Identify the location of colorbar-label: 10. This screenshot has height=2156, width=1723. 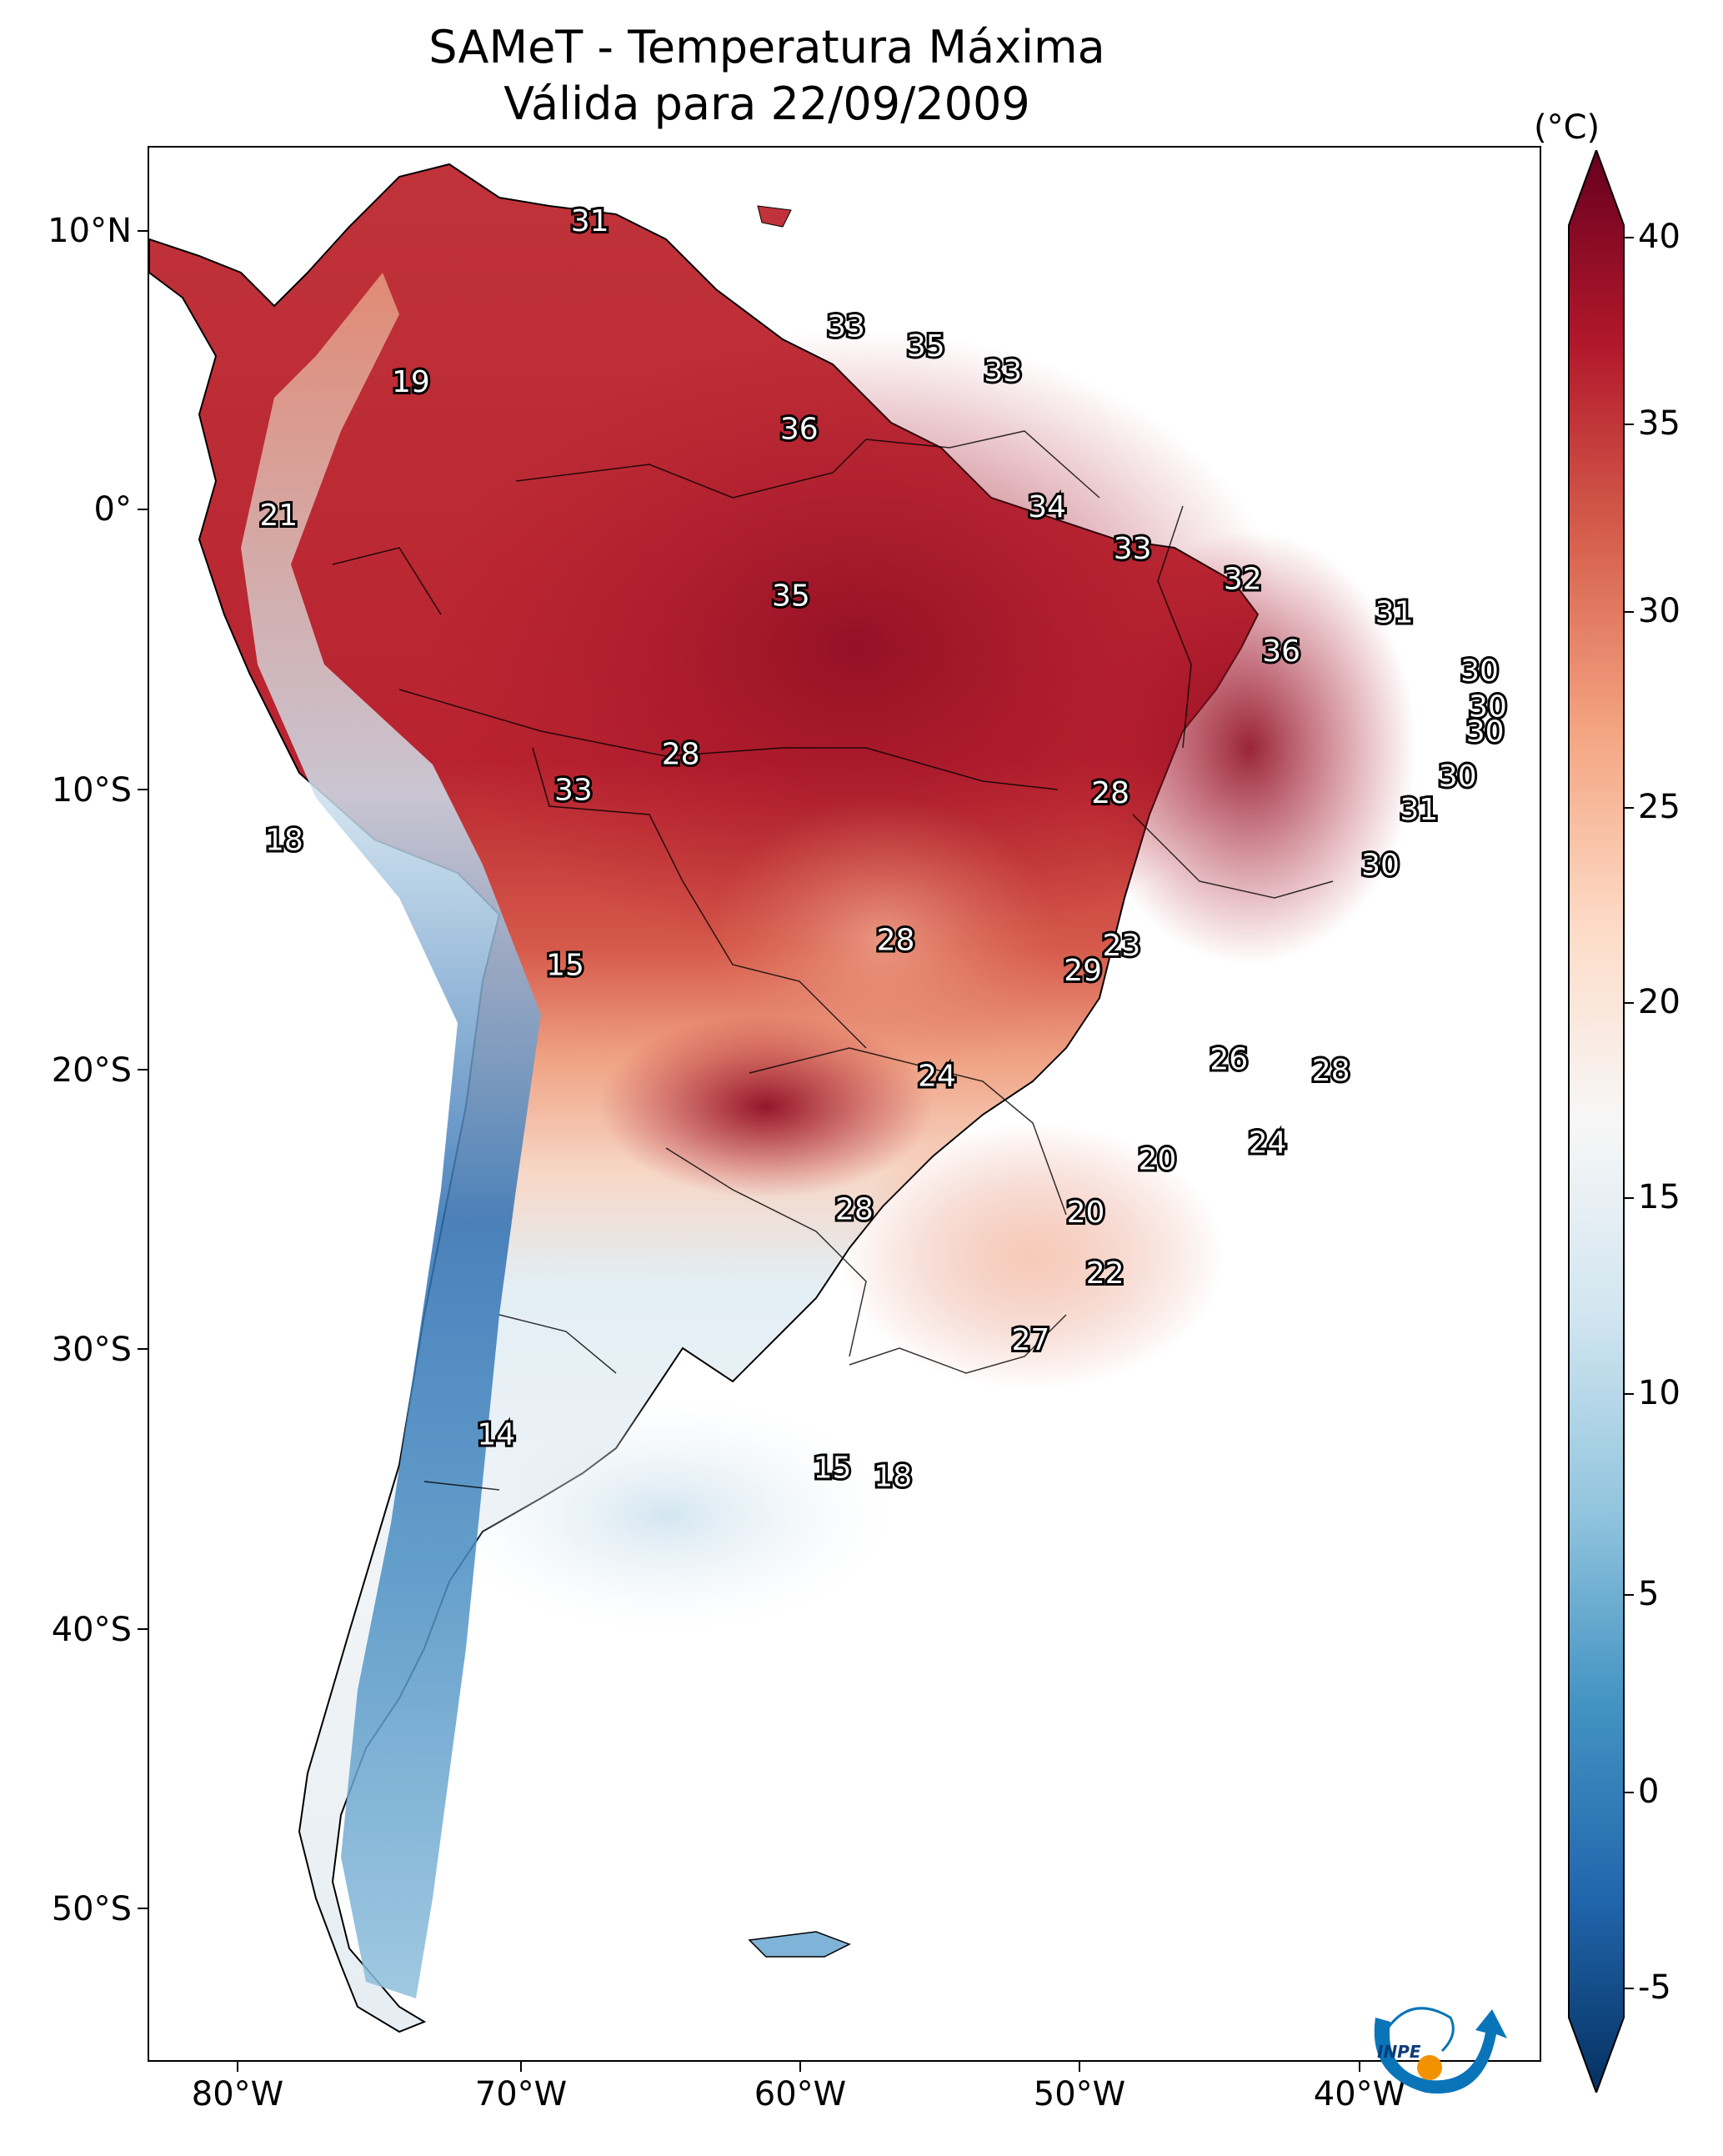
(1659, 1393).